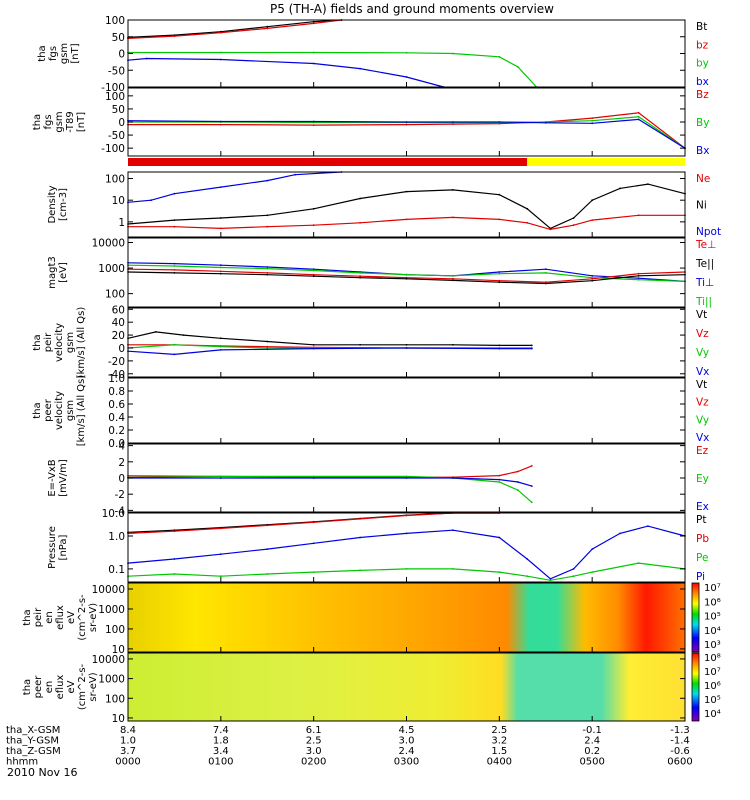  I want to click on fgs-point-bz, so click(267, 28).